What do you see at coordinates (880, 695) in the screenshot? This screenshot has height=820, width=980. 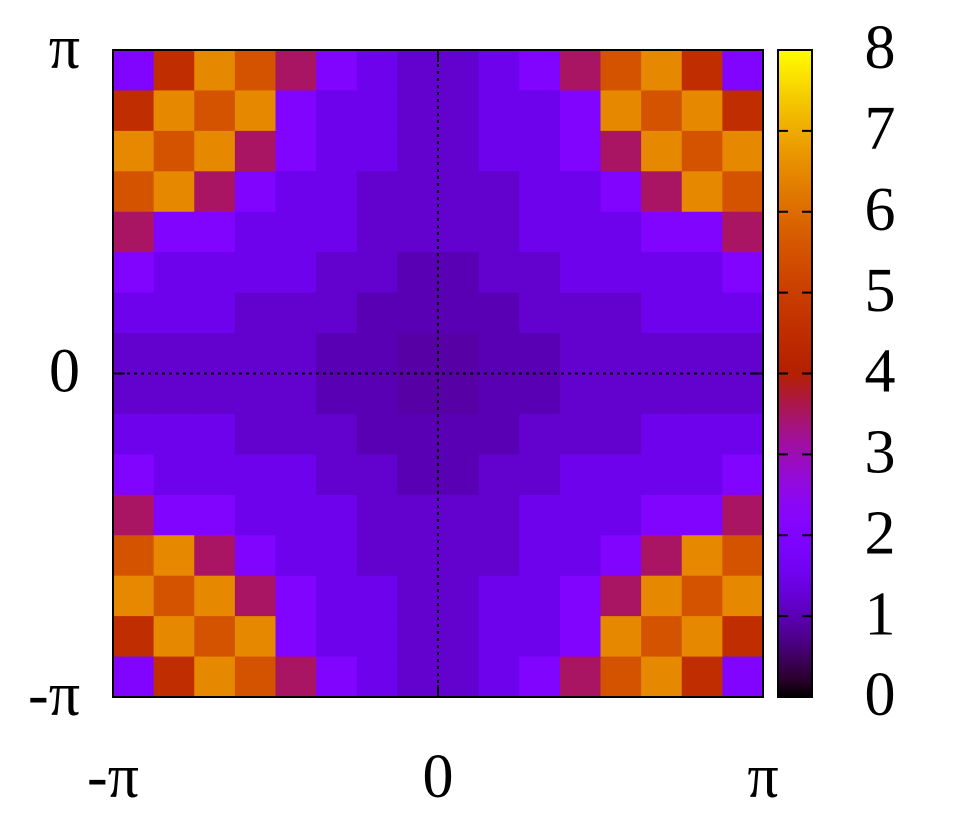 I see `colorbar-tick-label: 0` at bounding box center [880, 695].